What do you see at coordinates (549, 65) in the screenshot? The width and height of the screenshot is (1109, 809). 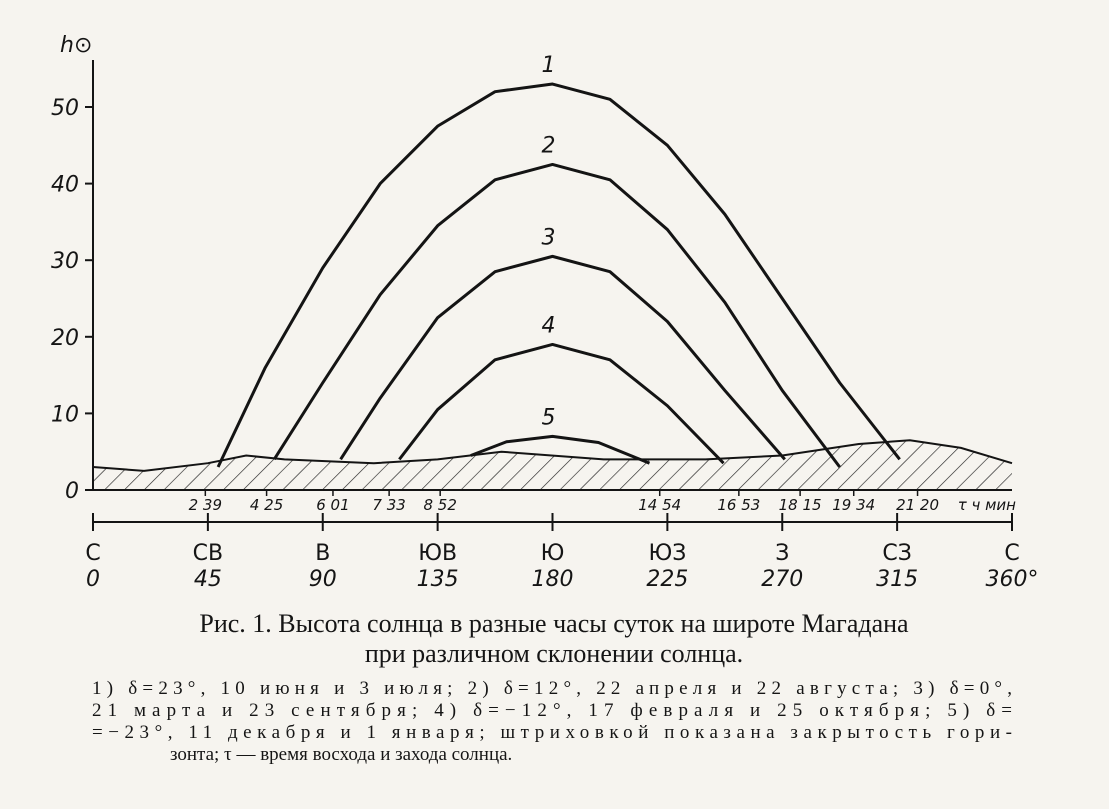 I see `curve-label: 1` at bounding box center [549, 65].